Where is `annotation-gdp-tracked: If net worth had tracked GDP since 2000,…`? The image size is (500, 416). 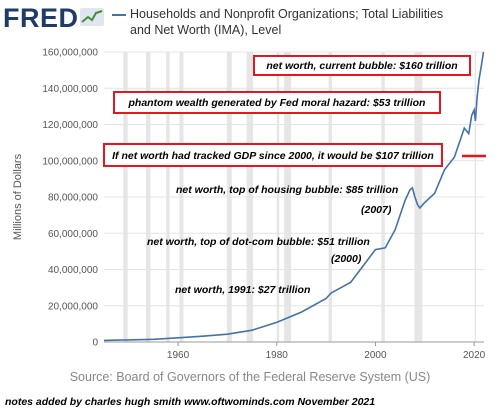
annotation-gdp-tracked: If net worth had tracked GDP since 2000,… is located at coordinates (273, 155).